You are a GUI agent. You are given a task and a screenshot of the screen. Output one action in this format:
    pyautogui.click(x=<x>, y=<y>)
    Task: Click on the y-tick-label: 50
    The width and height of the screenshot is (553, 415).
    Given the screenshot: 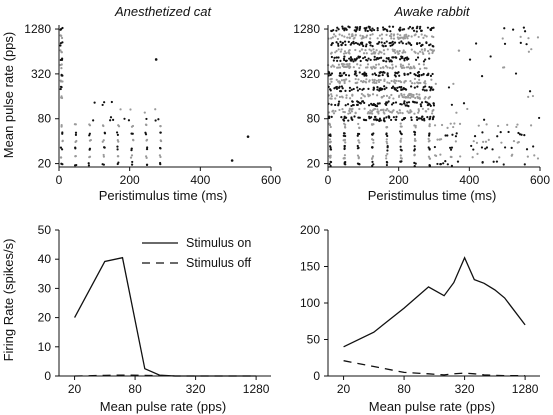 What is the action you would take?
    pyautogui.click(x=45, y=230)
    